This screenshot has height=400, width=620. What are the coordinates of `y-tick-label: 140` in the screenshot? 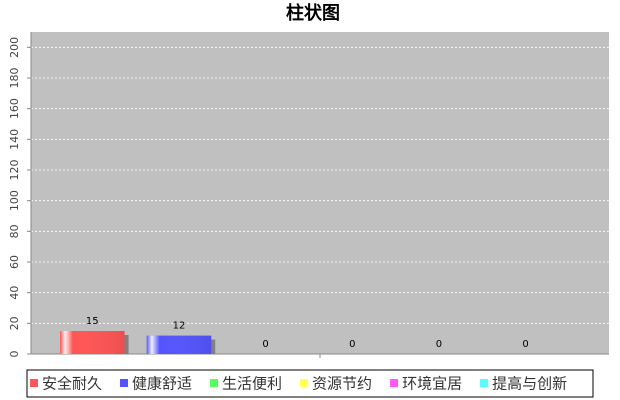 It's located at (14, 139).